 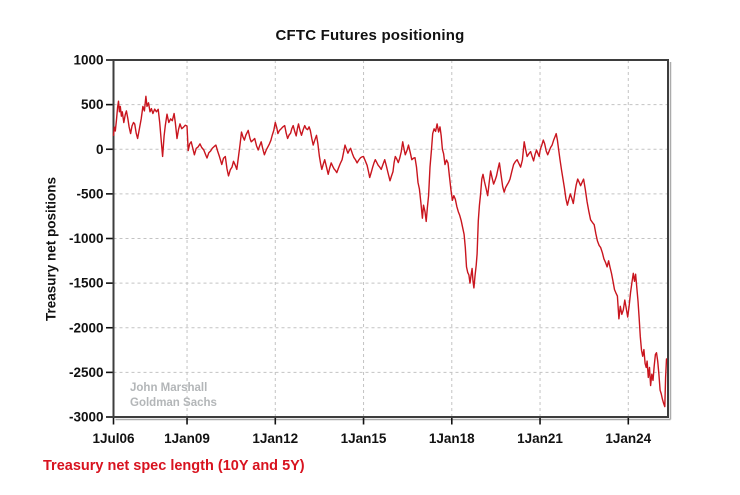 What do you see at coordinates (370, 35) in the screenshot?
I see `chart-title: CFTC Futures positioning` at bounding box center [370, 35].